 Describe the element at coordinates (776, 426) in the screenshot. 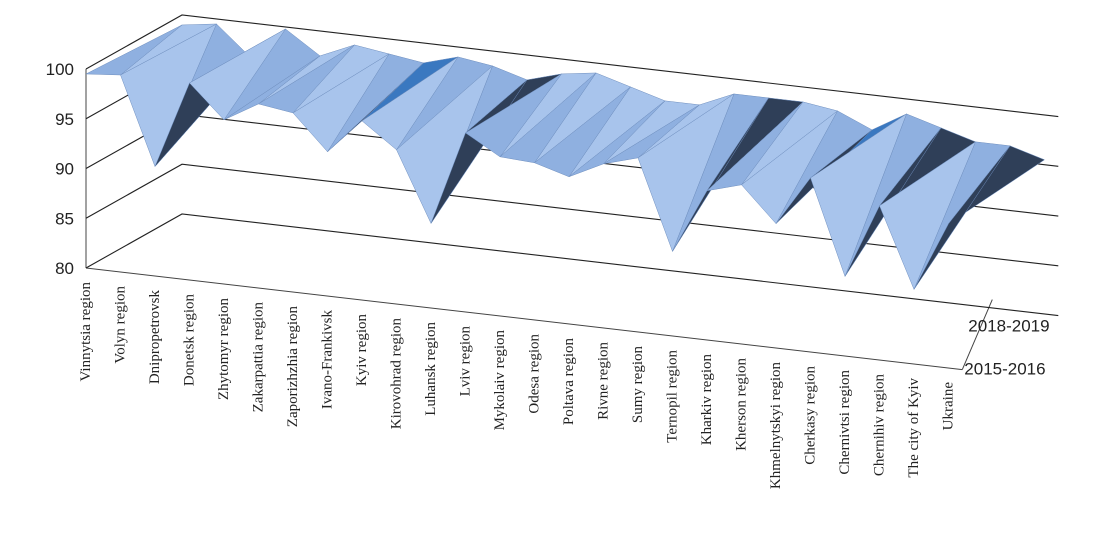

I see `category-label: Khmelnytskyi region` at that location.